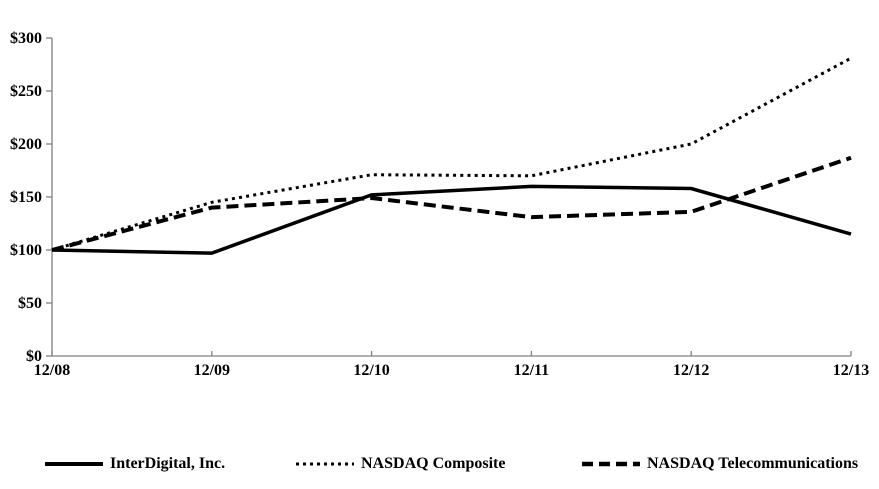 This screenshot has width=879, height=489. Describe the element at coordinates (30, 303) in the screenshot. I see `y-tick-label: $50` at that location.